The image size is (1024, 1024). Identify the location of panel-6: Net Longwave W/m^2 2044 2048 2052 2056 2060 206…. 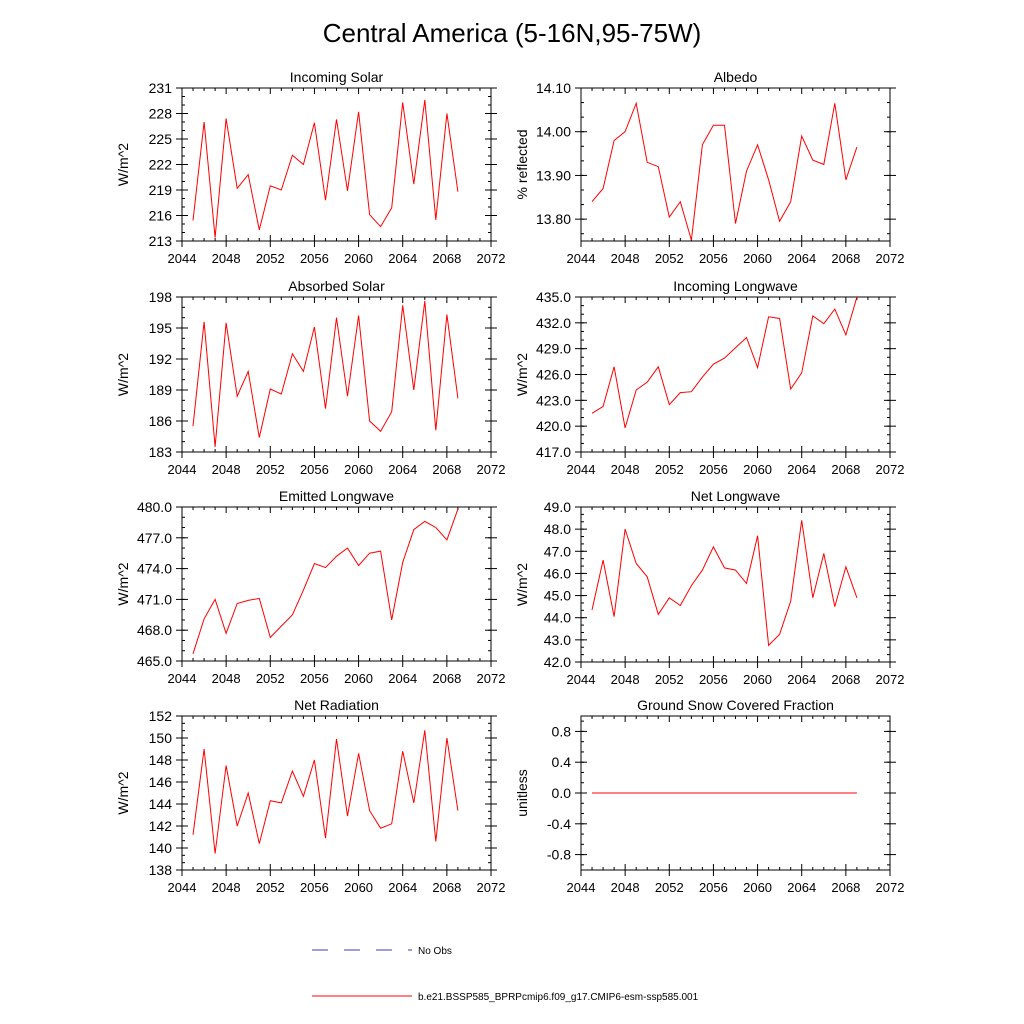
(709, 587).